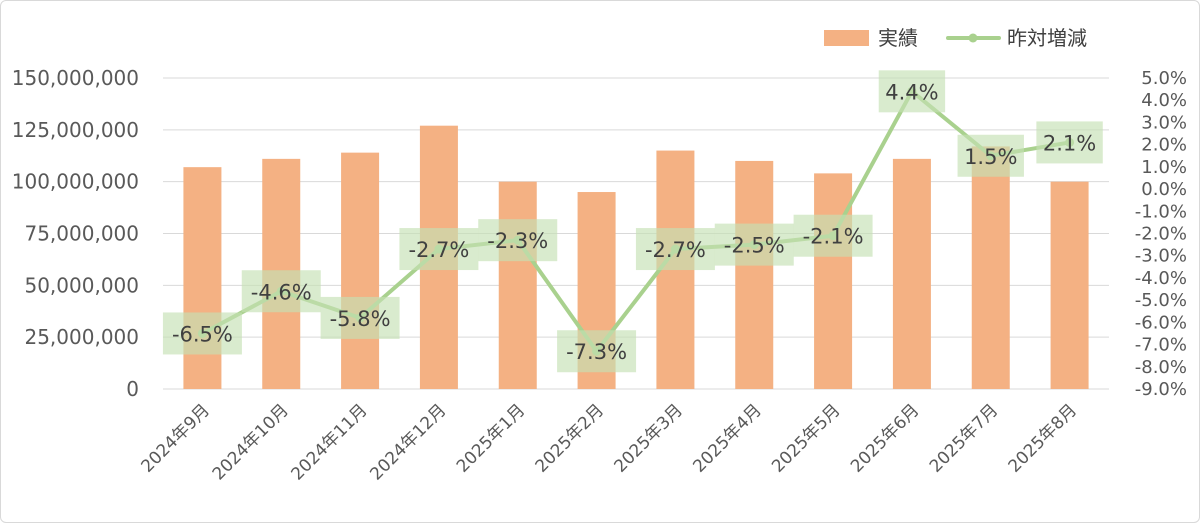 The width and height of the screenshot is (1200, 526). I want to click on y-right-tick-label: -8.0%, so click(1161, 367).